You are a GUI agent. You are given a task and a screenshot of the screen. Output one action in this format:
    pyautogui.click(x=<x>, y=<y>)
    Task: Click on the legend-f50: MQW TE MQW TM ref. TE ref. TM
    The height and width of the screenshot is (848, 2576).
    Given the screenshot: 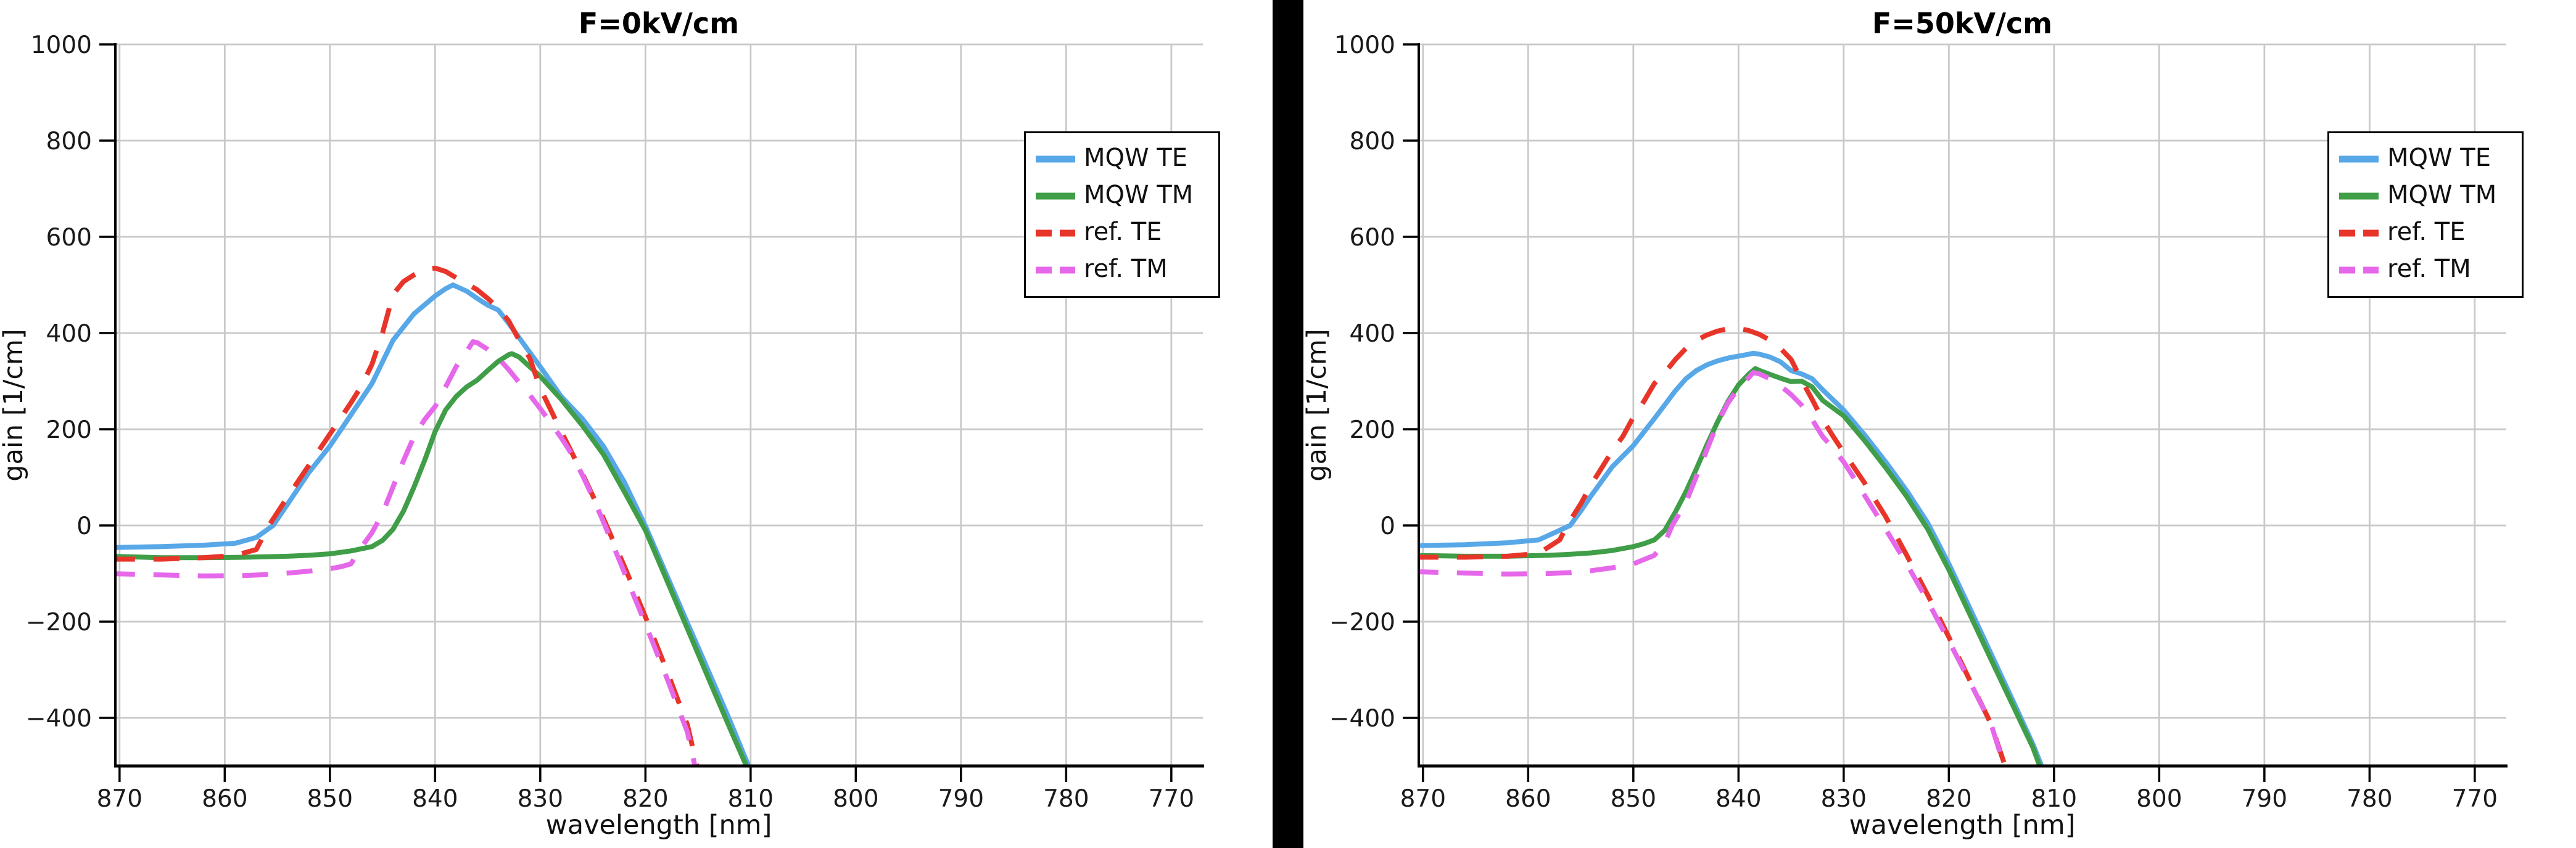 What is the action you would take?
    pyautogui.click(x=2425, y=214)
    